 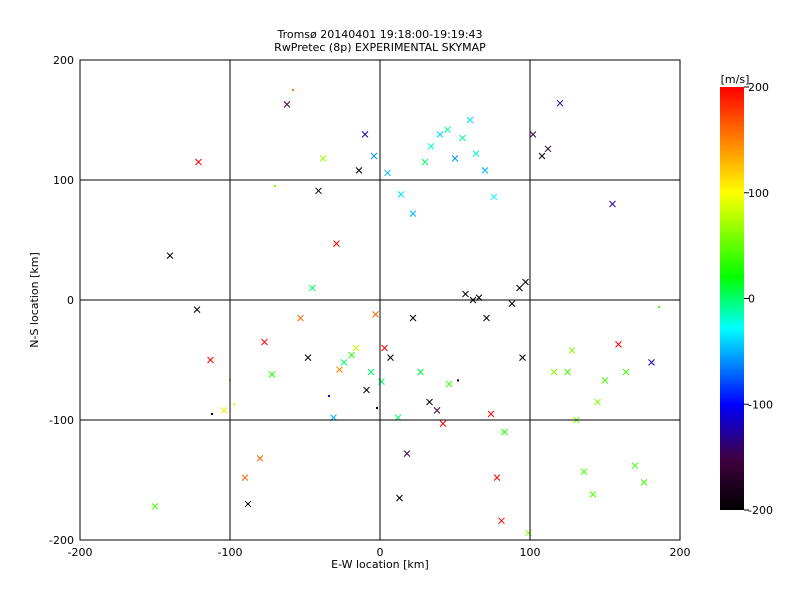 I want to click on y-axis-ticks: -200 -100 0 100 200, so click(x=61, y=300).